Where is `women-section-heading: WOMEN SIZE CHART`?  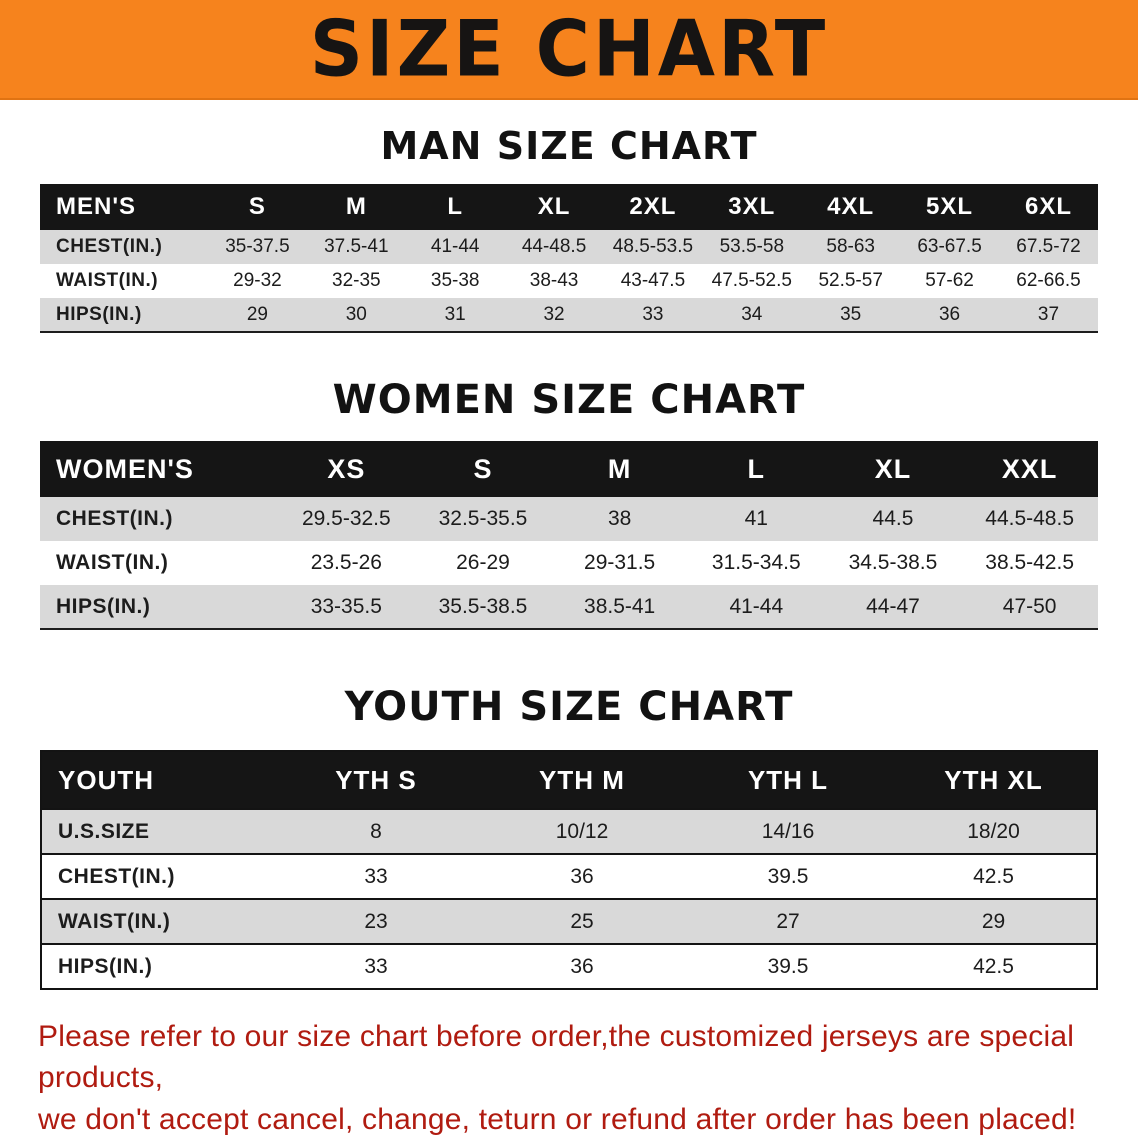 women-section-heading: WOMEN SIZE CHART is located at coordinates (569, 400).